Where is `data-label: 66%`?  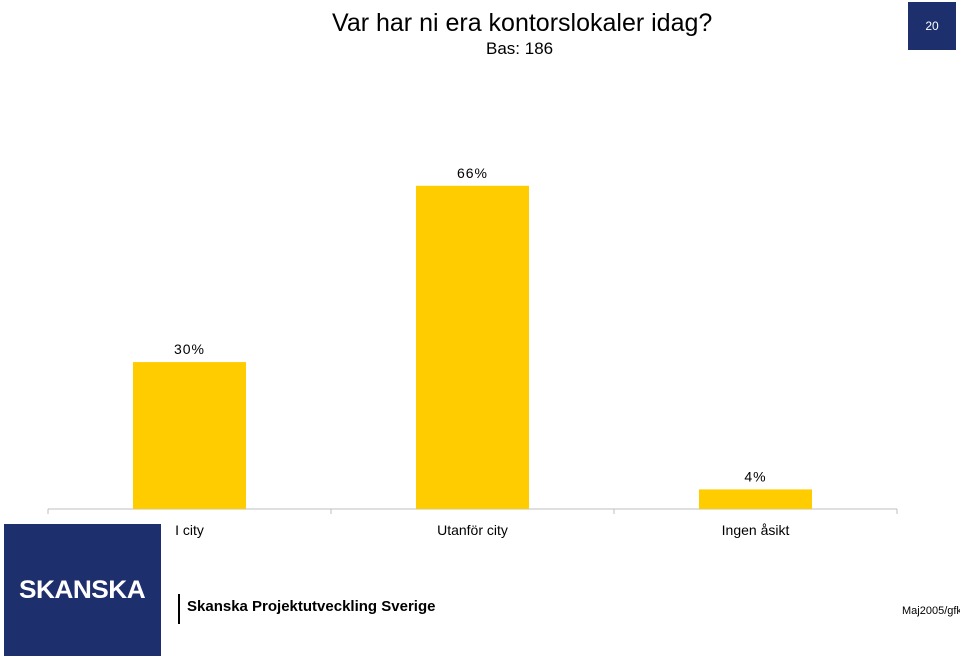 data-label: 66% is located at coordinates (472, 173).